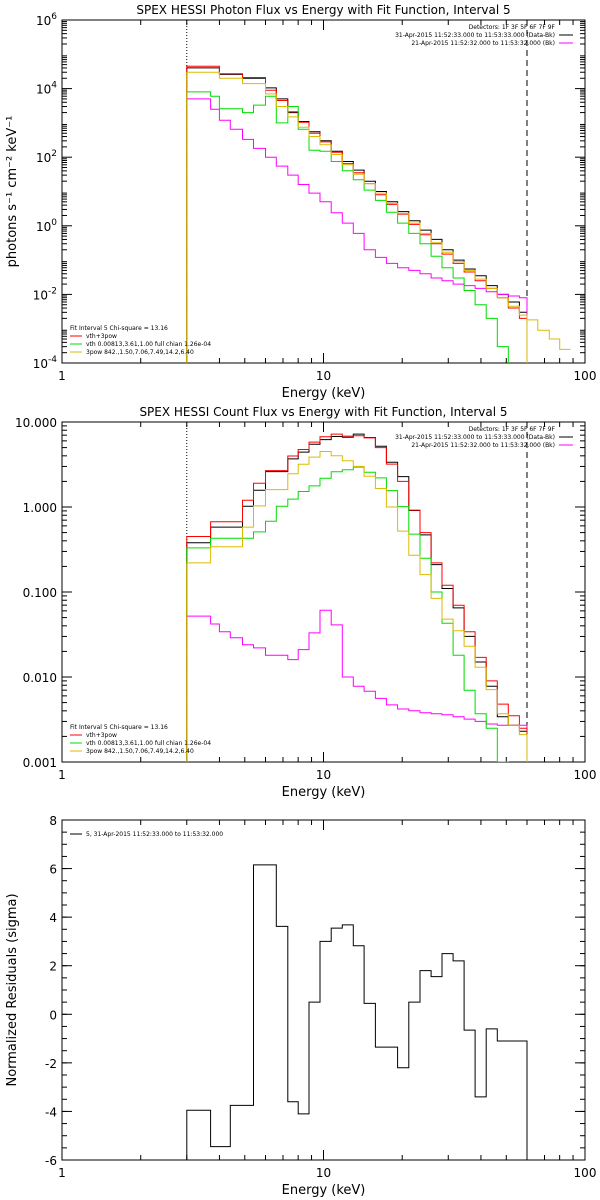 The width and height of the screenshot is (600, 1200). I want to click on y-tick-label: -4, so click(51, 1112).